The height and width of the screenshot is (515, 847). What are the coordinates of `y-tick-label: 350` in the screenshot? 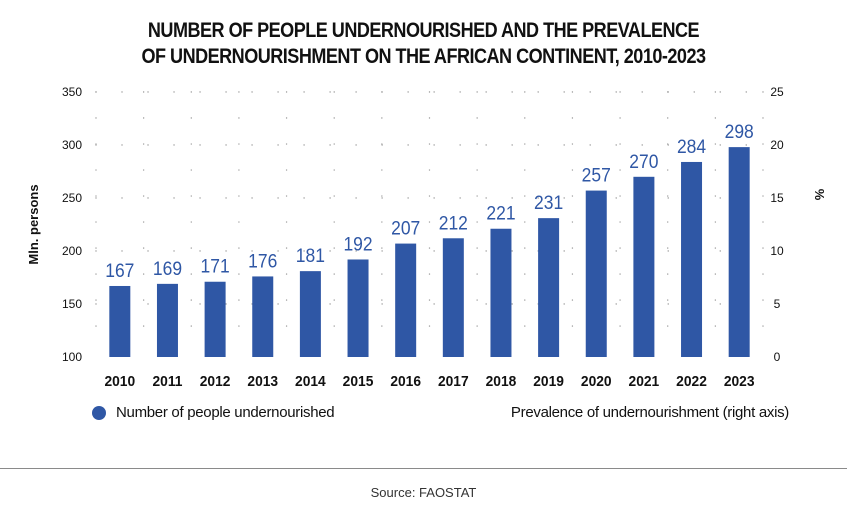 It's located at (72, 92).